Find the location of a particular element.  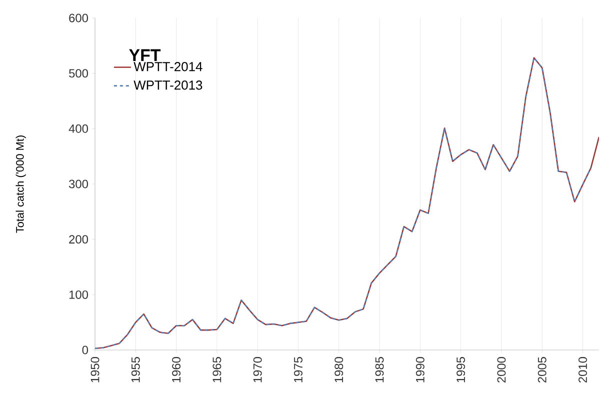

x-tick-label: 1975 is located at coordinates (298, 369).